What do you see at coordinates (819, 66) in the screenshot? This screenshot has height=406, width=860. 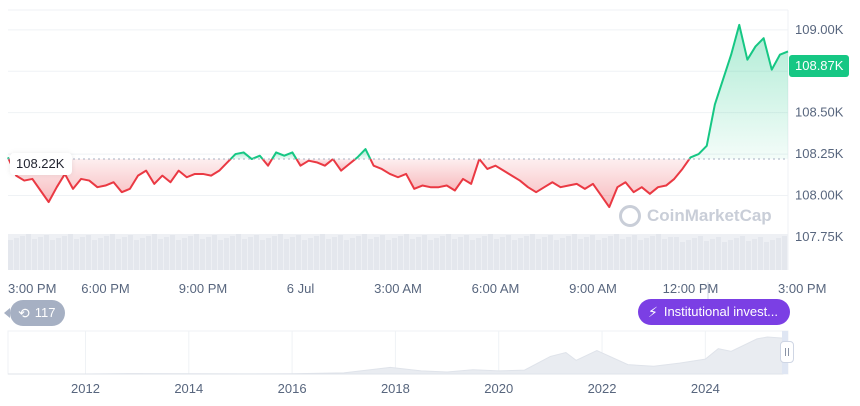 I see `current-price-label: 108.87K` at bounding box center [819, 66].